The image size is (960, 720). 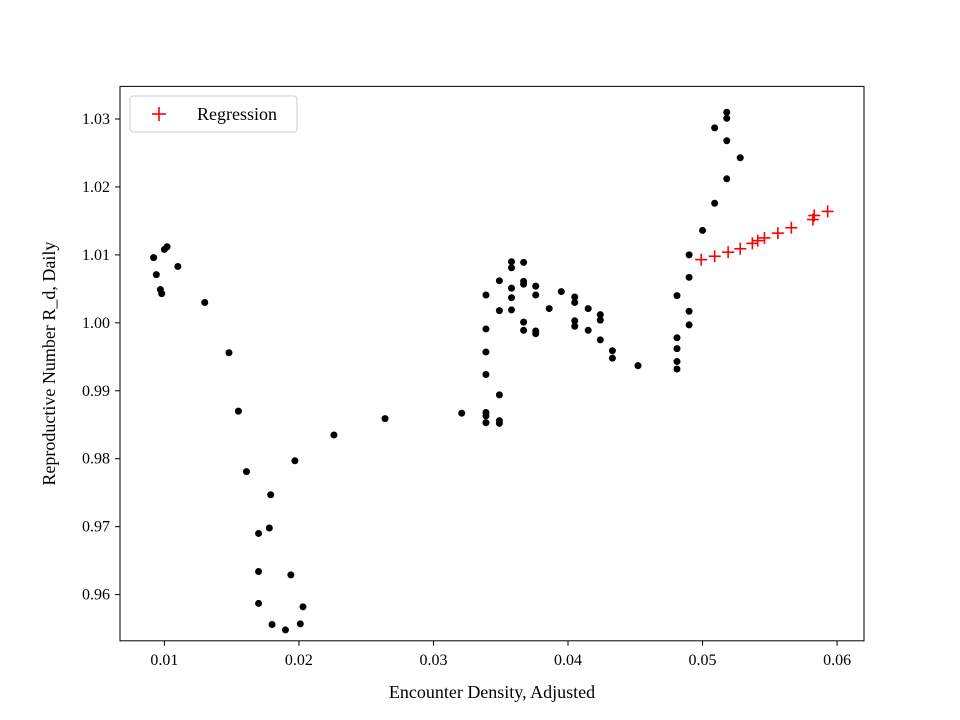 I want to click on legend-label-regression: Regression, so click(x=237, y=114).